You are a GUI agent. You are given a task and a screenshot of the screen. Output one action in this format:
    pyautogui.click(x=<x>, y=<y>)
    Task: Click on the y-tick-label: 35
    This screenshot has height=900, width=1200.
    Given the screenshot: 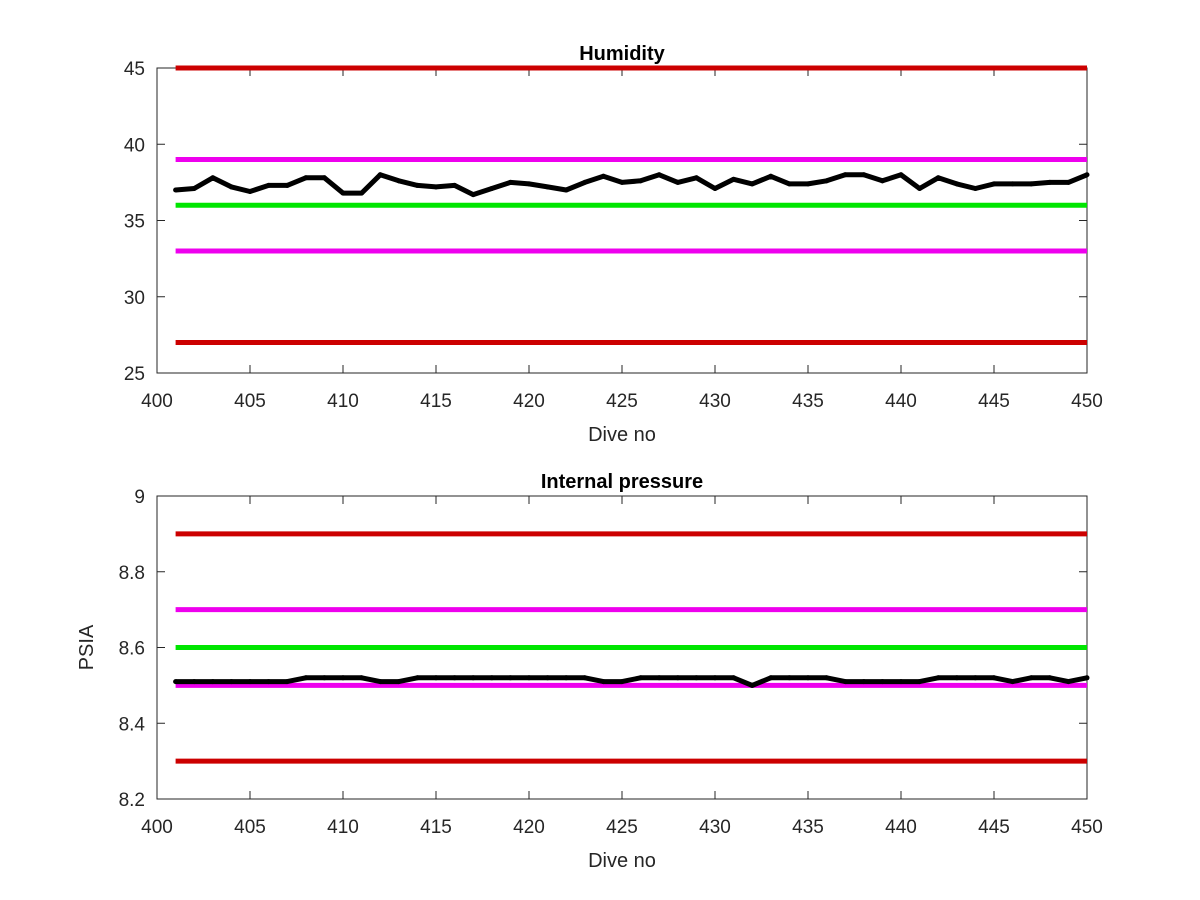 What is the action you would take?
    pyautogui.click(x=134, y=222)
    